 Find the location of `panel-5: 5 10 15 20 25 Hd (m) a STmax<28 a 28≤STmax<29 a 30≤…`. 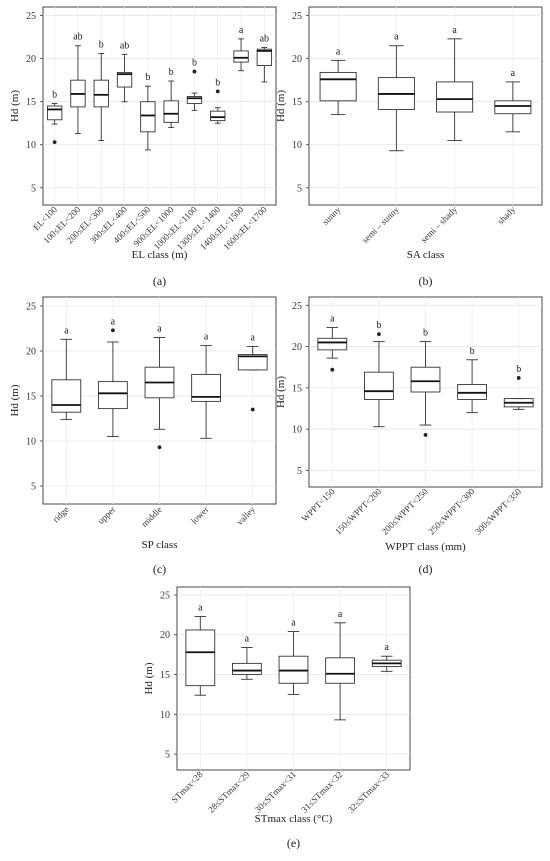

panel-5: 5 10 15 20 25 Hd (m) a STmax<28 a 28≤STmax<29 a 30≤… is located at coordinates (277, 718).